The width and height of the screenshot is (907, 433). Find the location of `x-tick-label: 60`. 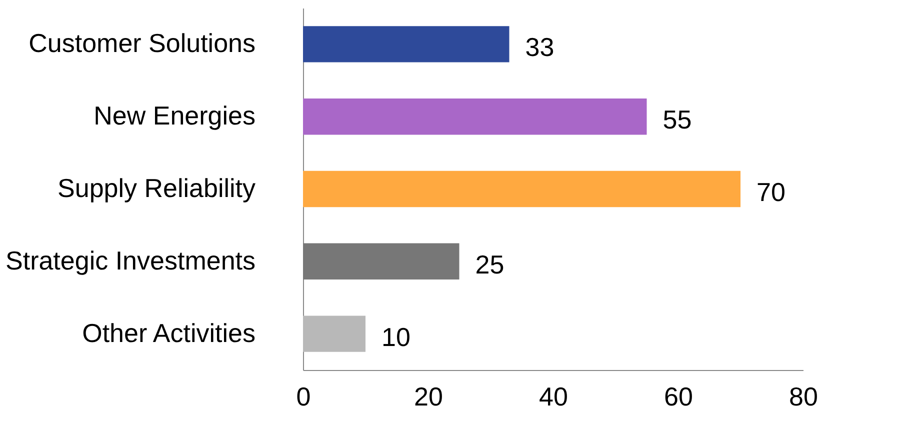

x-tick-label: 60 is located at coordinates (678, 397).